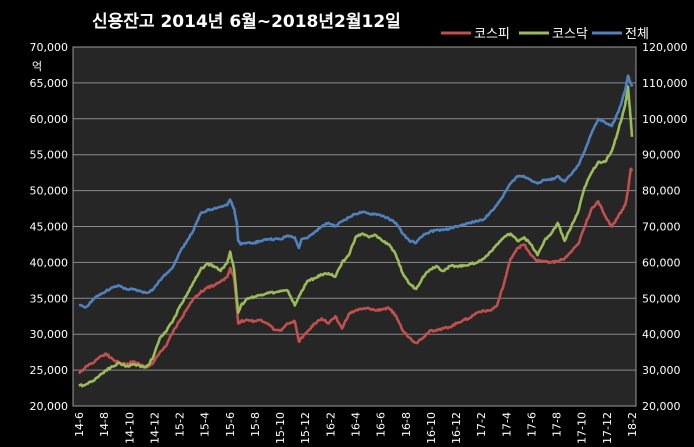 Image resolution: width=694 pixels, height=447 pixels. I want to click on x-tick-label: 16-8, so click(406, 424).